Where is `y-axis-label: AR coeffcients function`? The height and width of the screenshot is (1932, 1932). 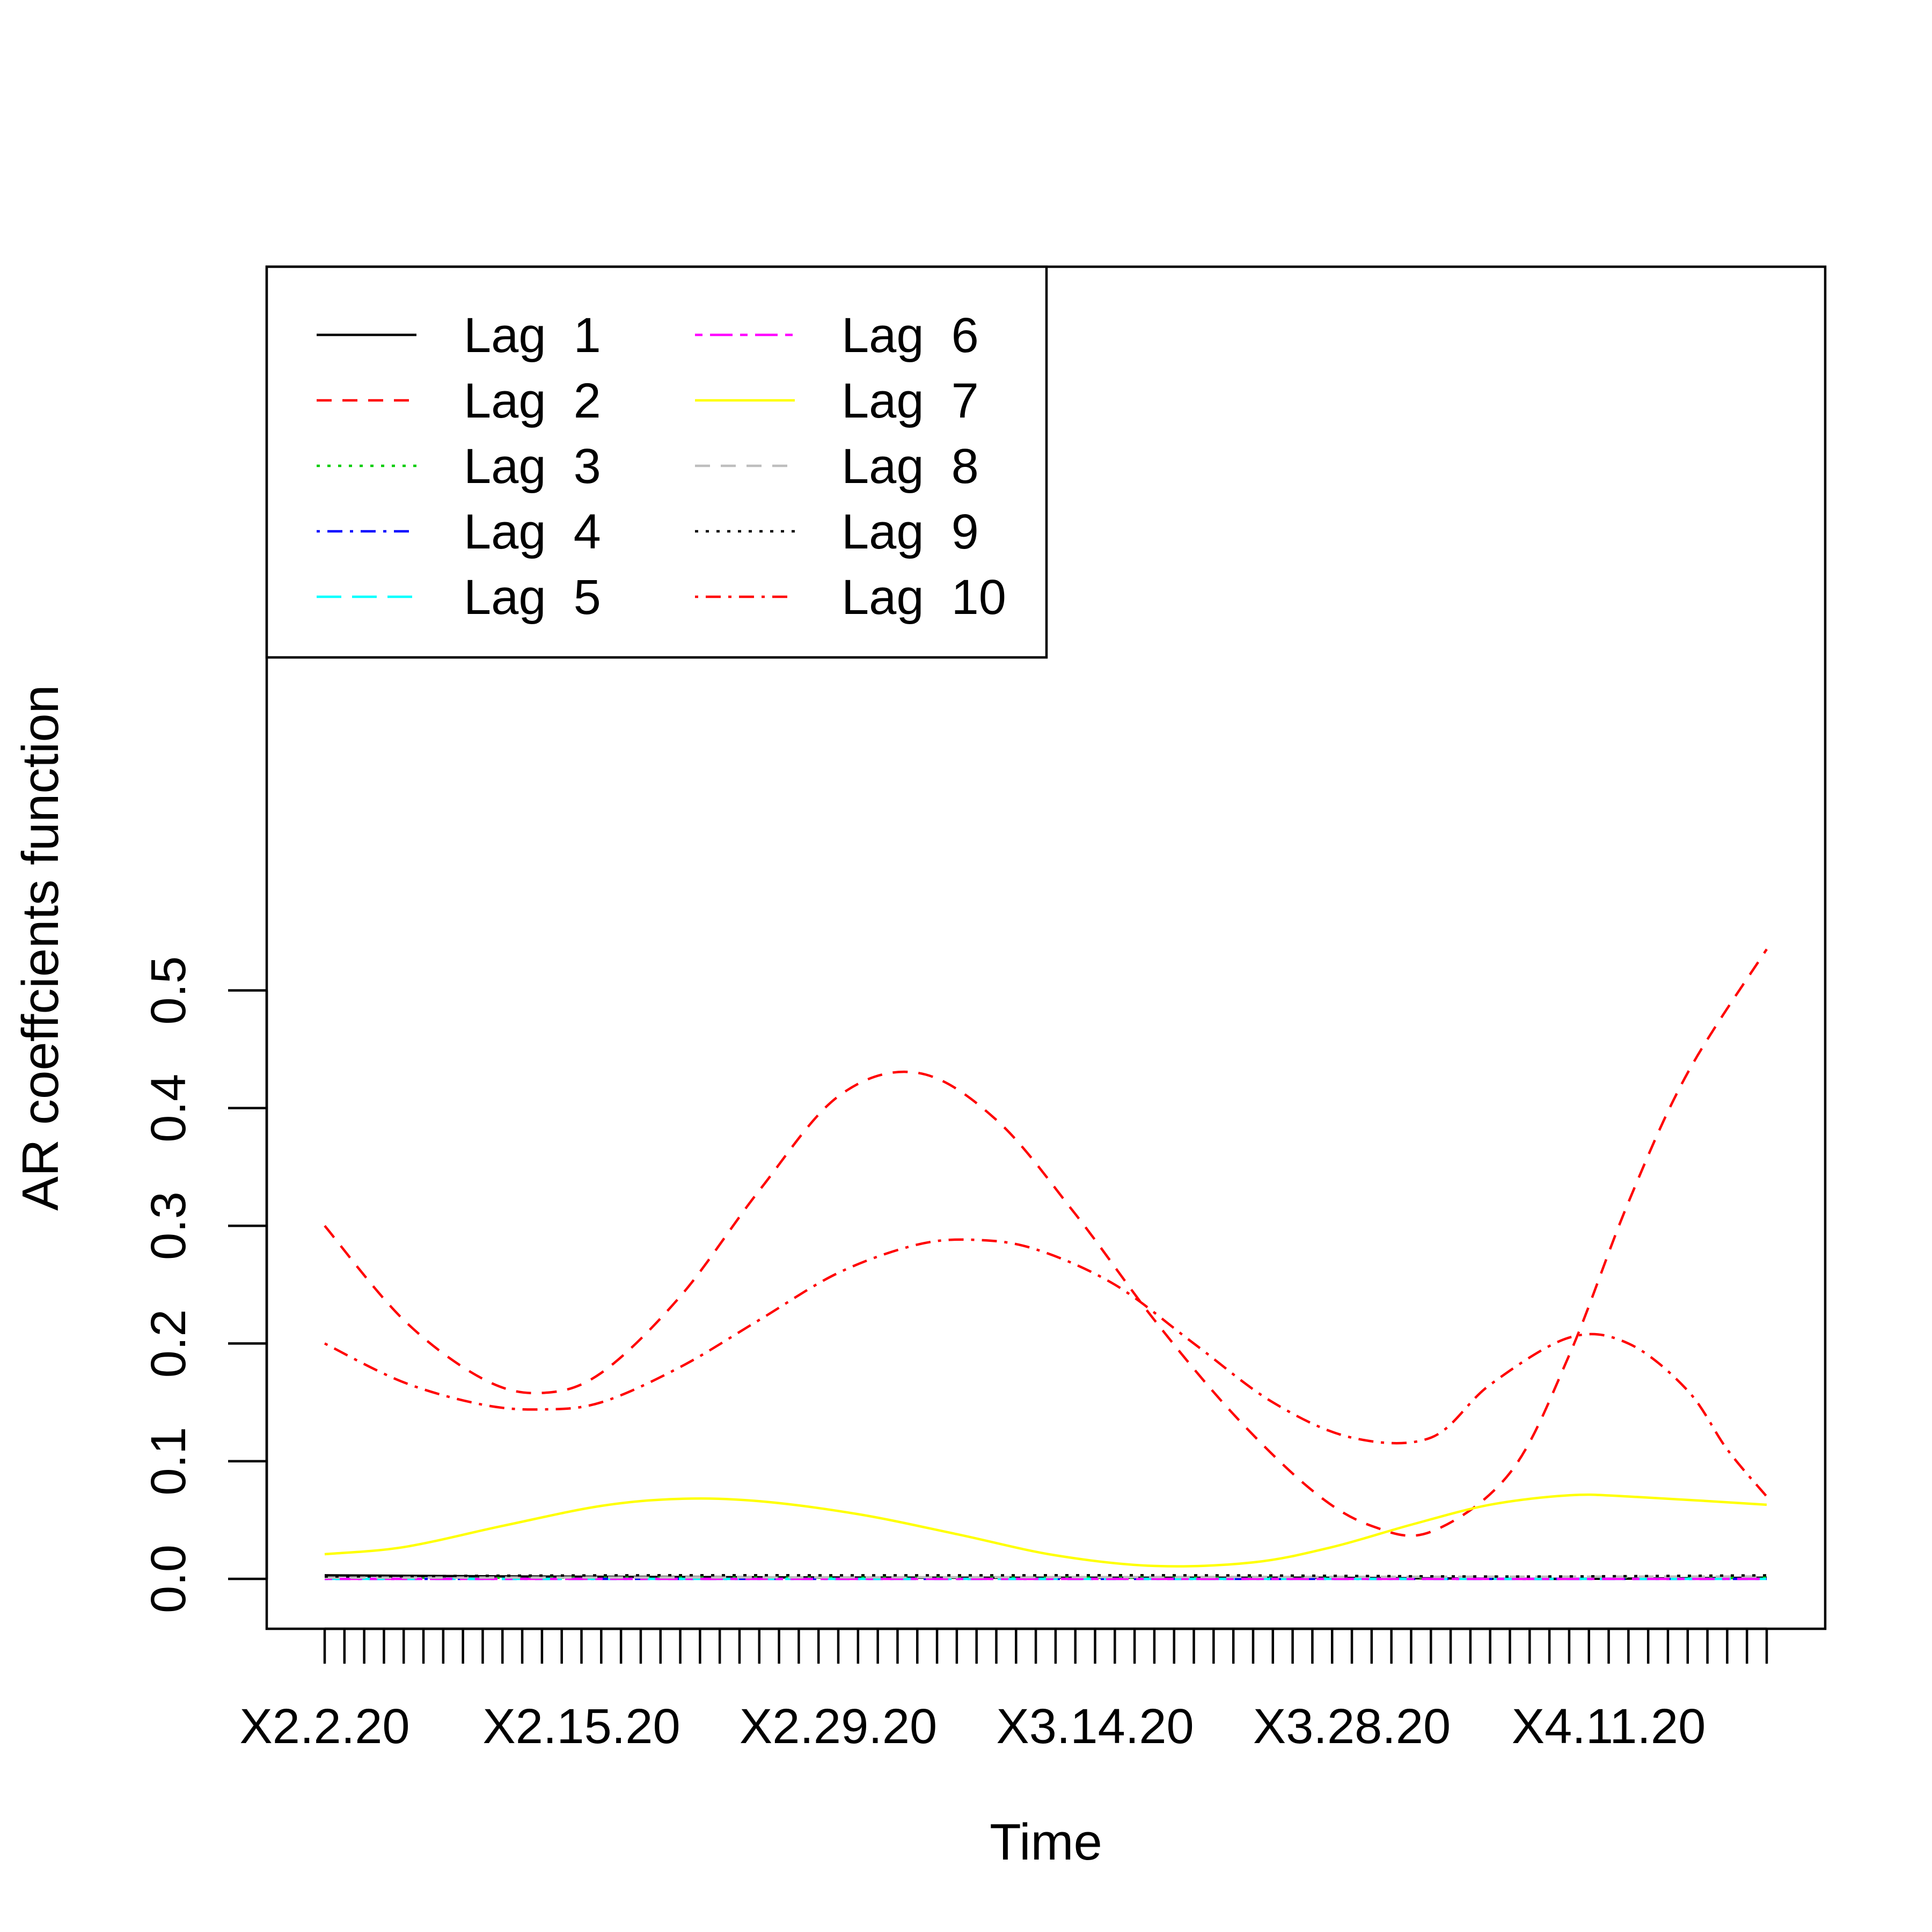 y-axis-label: AR coeffcients function is located at coordinates (40, 948).